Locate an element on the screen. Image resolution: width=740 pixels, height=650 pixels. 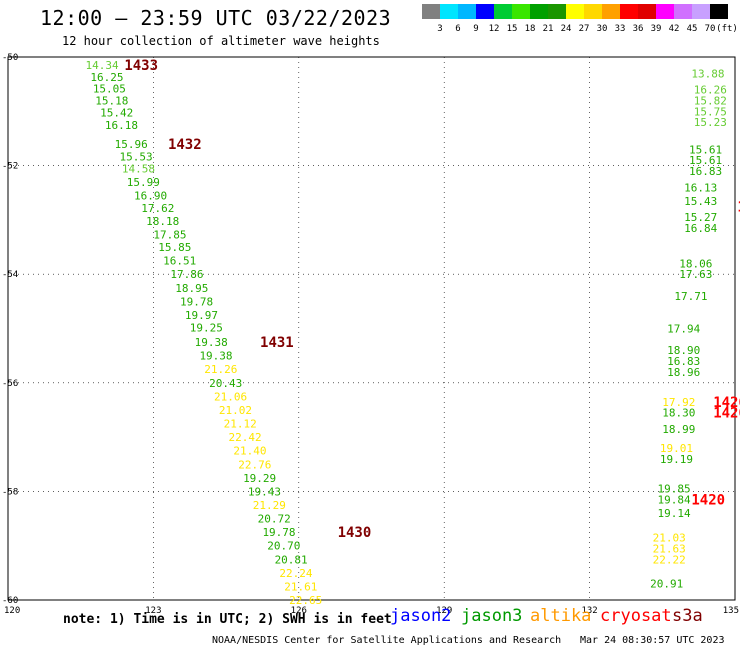
satellite-label-jason2: jason2 is located at coordinates (421, 616).